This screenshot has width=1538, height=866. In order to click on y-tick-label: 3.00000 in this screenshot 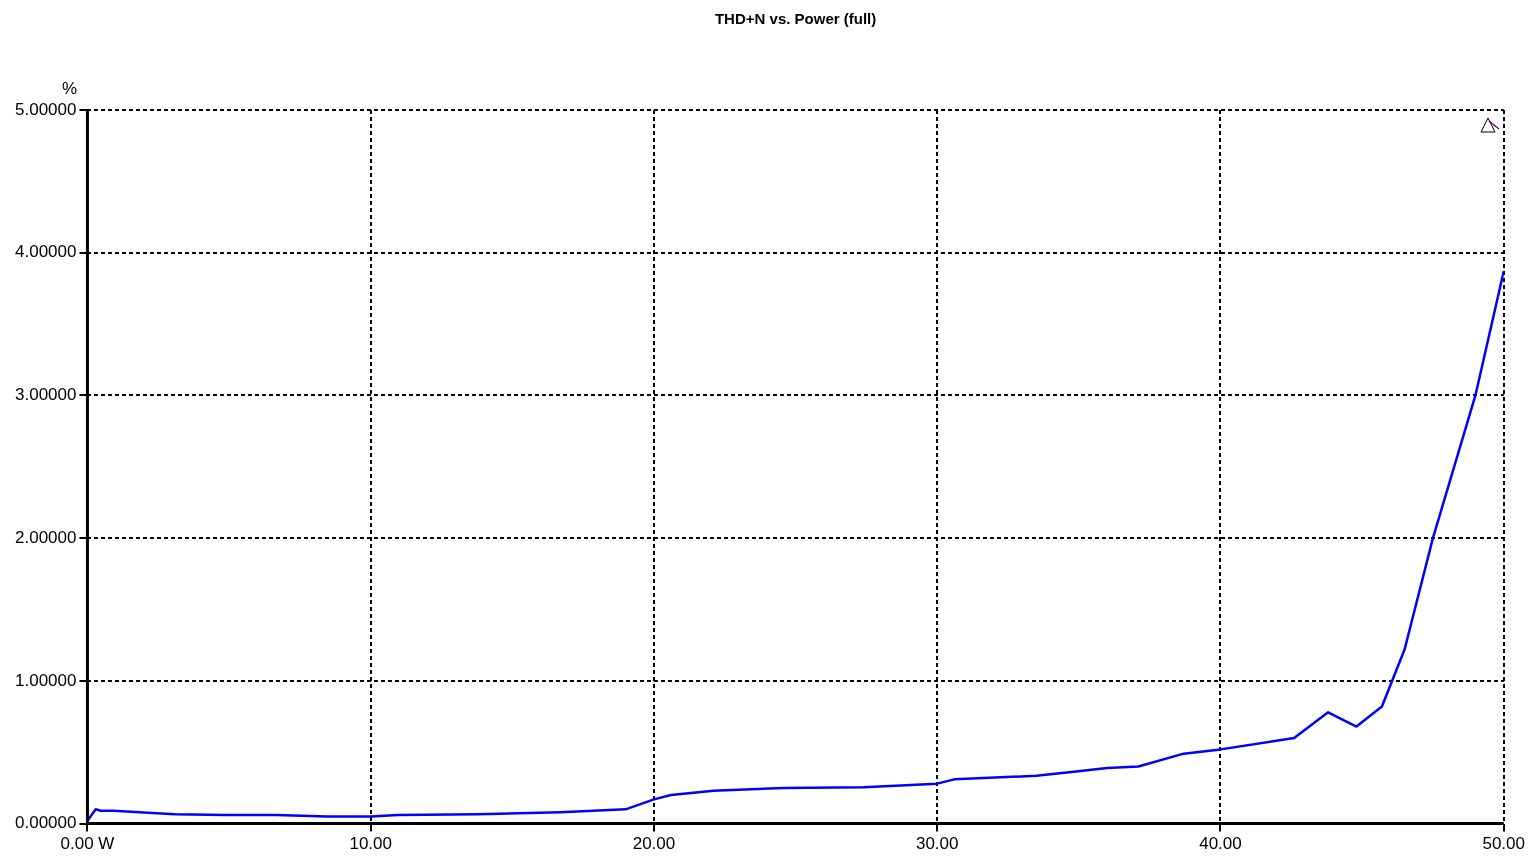, I will do `click(46, 395)`.